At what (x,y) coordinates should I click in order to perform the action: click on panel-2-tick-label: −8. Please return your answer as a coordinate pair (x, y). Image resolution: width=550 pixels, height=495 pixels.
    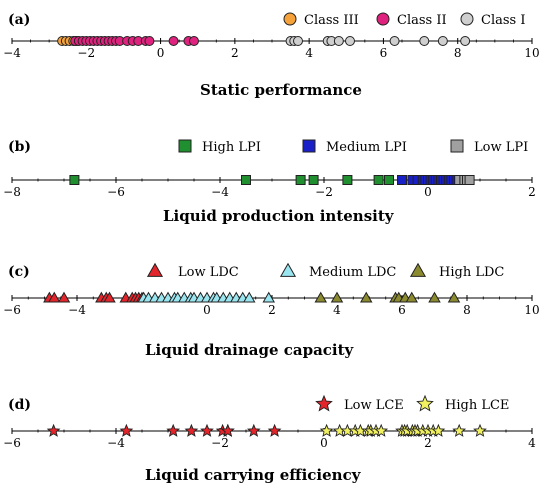
    Looking at the image, I should click on (12, 192).